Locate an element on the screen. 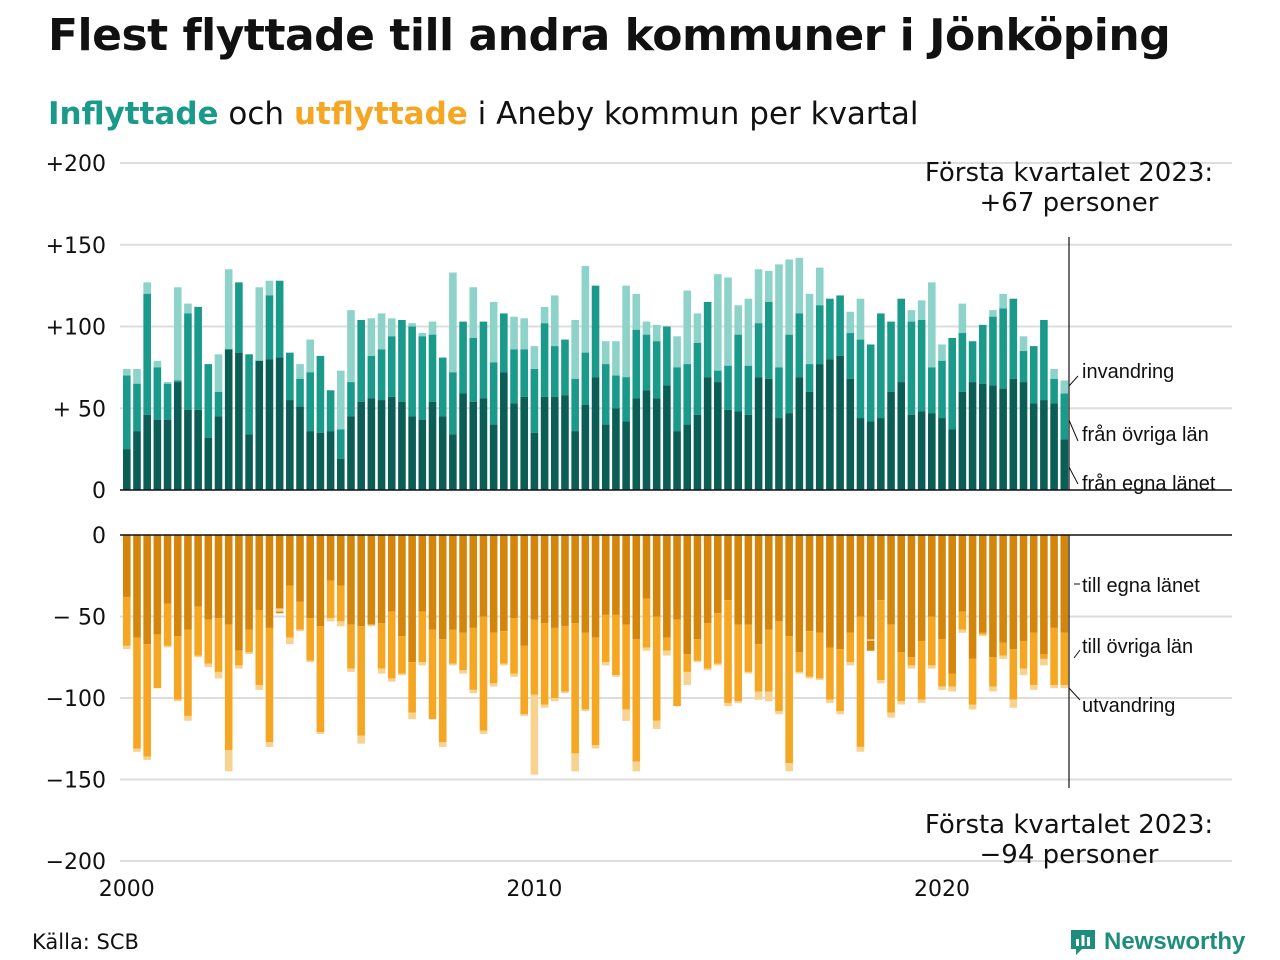  newsworthy-logo-icon is located at coordinates (1083, 942).